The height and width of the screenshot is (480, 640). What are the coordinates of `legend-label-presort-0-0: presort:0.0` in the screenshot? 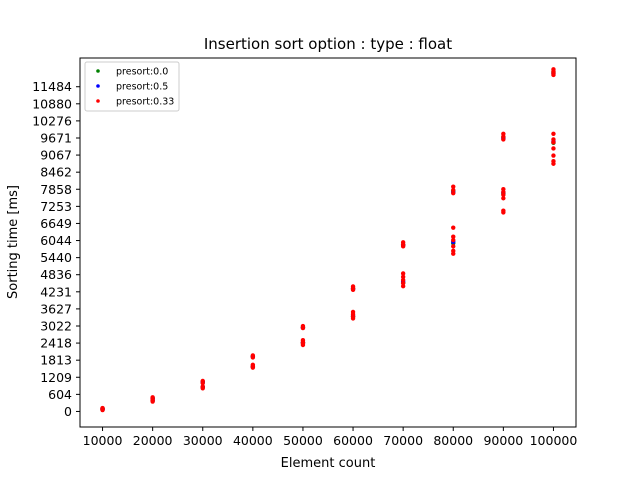 It's located at (142, 72).